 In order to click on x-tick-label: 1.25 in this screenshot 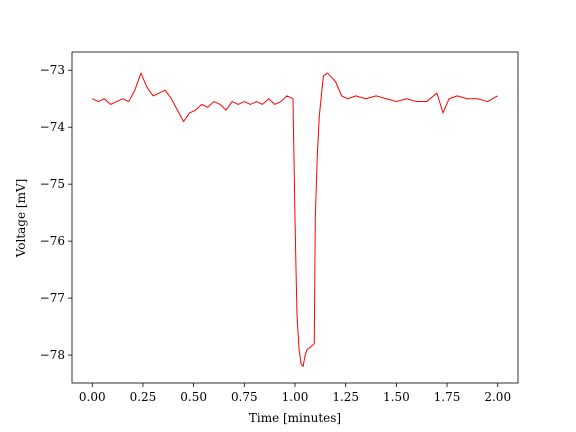, I will do `click(345, 397)`.